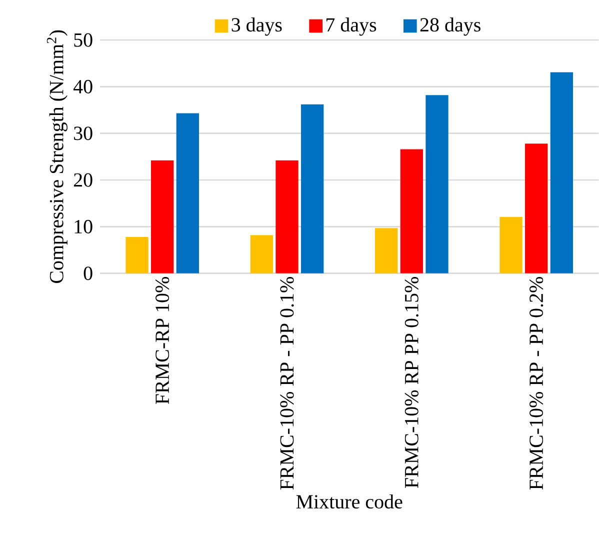 The width and height of the screenshot is (599, 540). I want to click on y-tick-label: 10, so click(83, 227).